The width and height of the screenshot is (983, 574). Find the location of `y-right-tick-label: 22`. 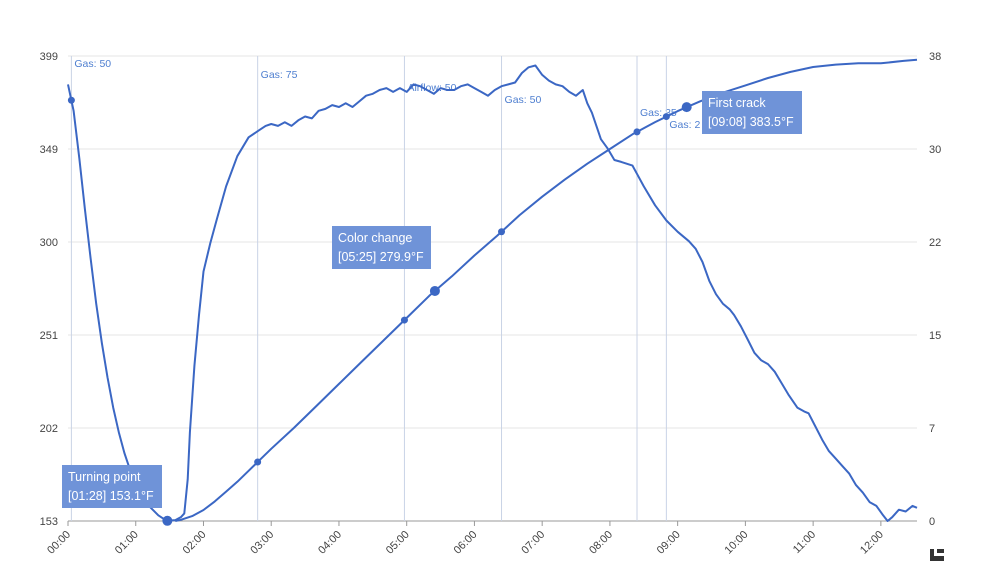

y-right-tick-label: 22 is located at coordinates (935, 243).